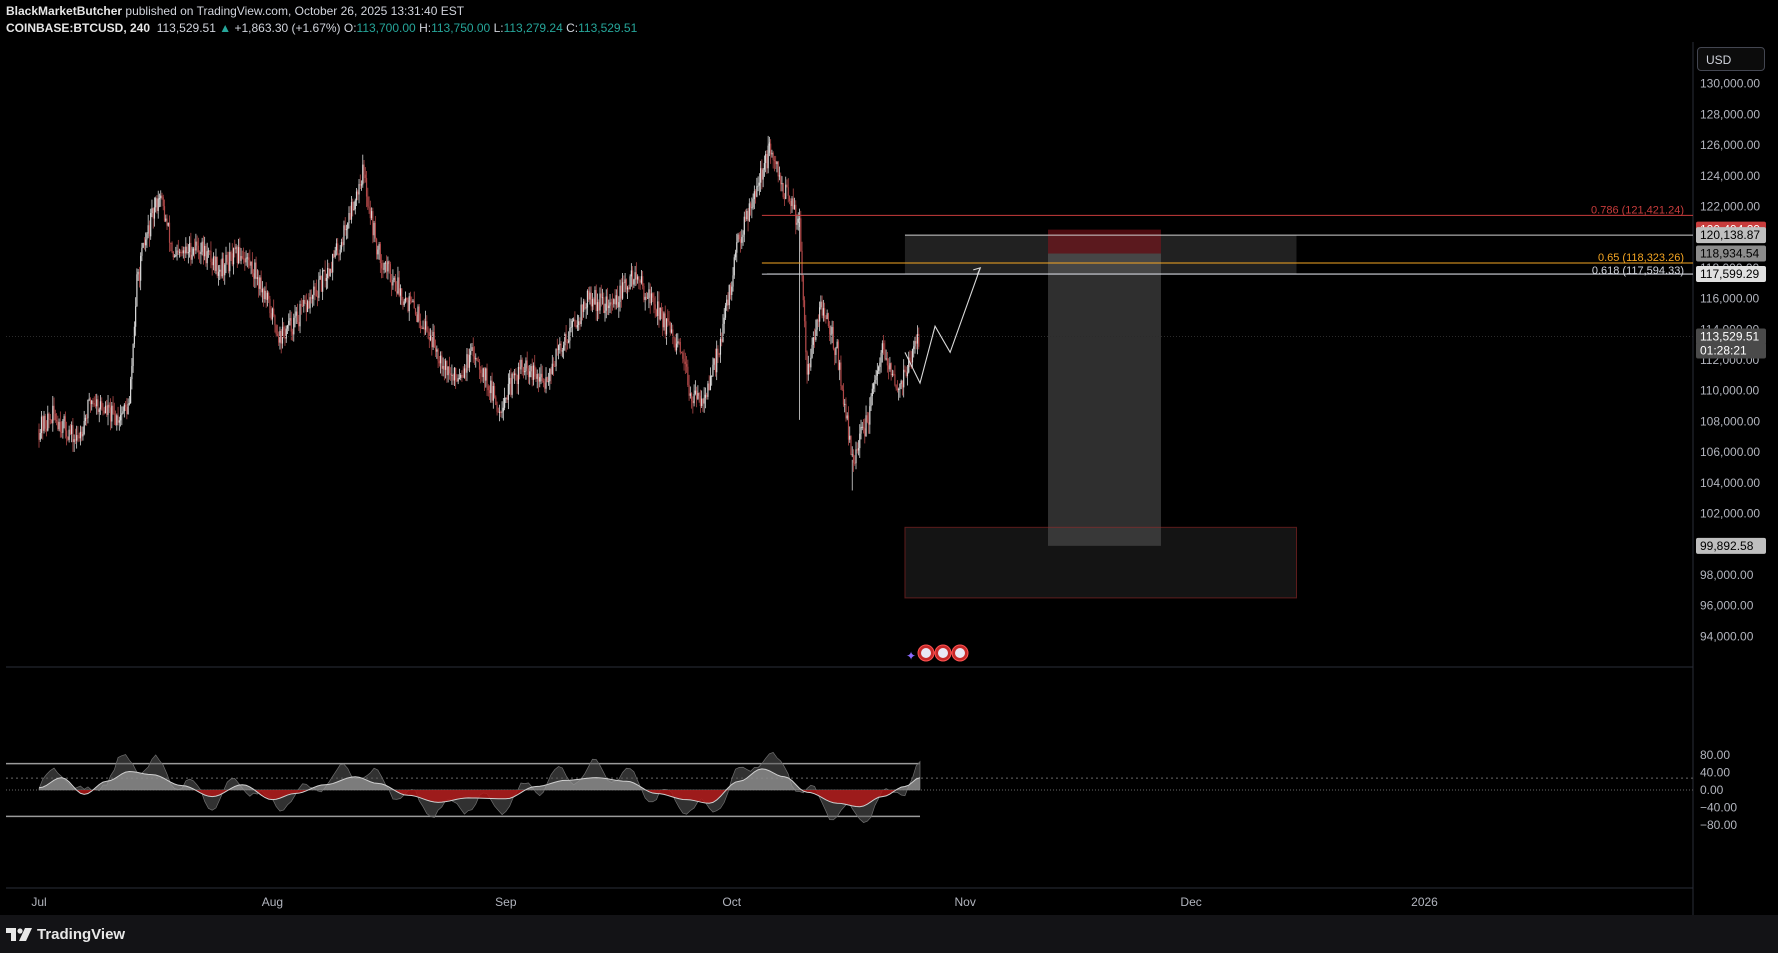  What do you see at coordinates (1731, 59) in the screenshot?
I see `currency-button: USD` at bounding box center [1731, 59].